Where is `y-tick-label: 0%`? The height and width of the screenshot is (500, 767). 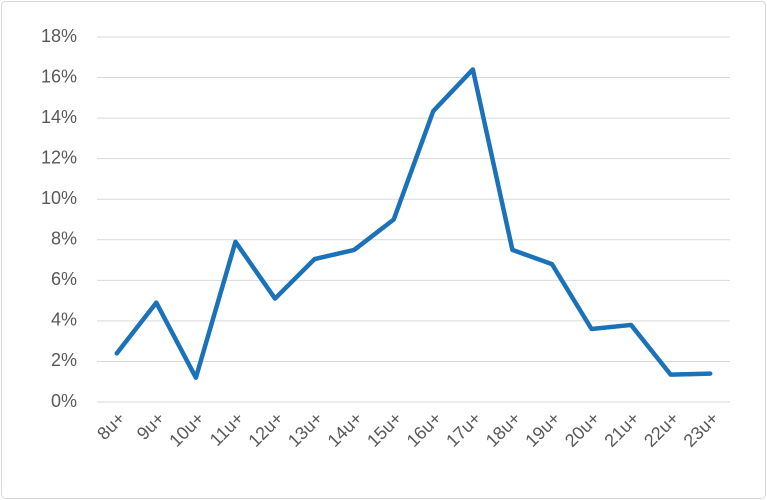
y-tick-label: 0% is located at coordinates (64, 401).